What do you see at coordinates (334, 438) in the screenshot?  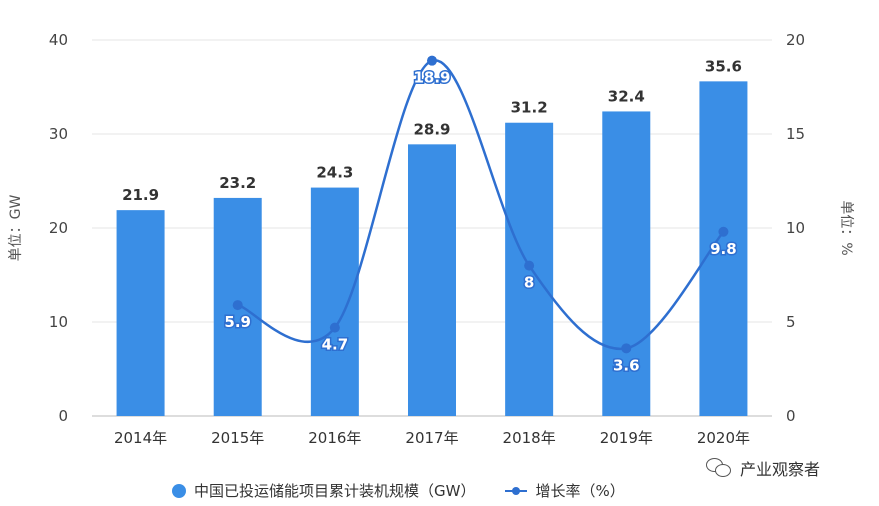 I see `x-tick-label: 2016年` at bounding box center [334, 438].